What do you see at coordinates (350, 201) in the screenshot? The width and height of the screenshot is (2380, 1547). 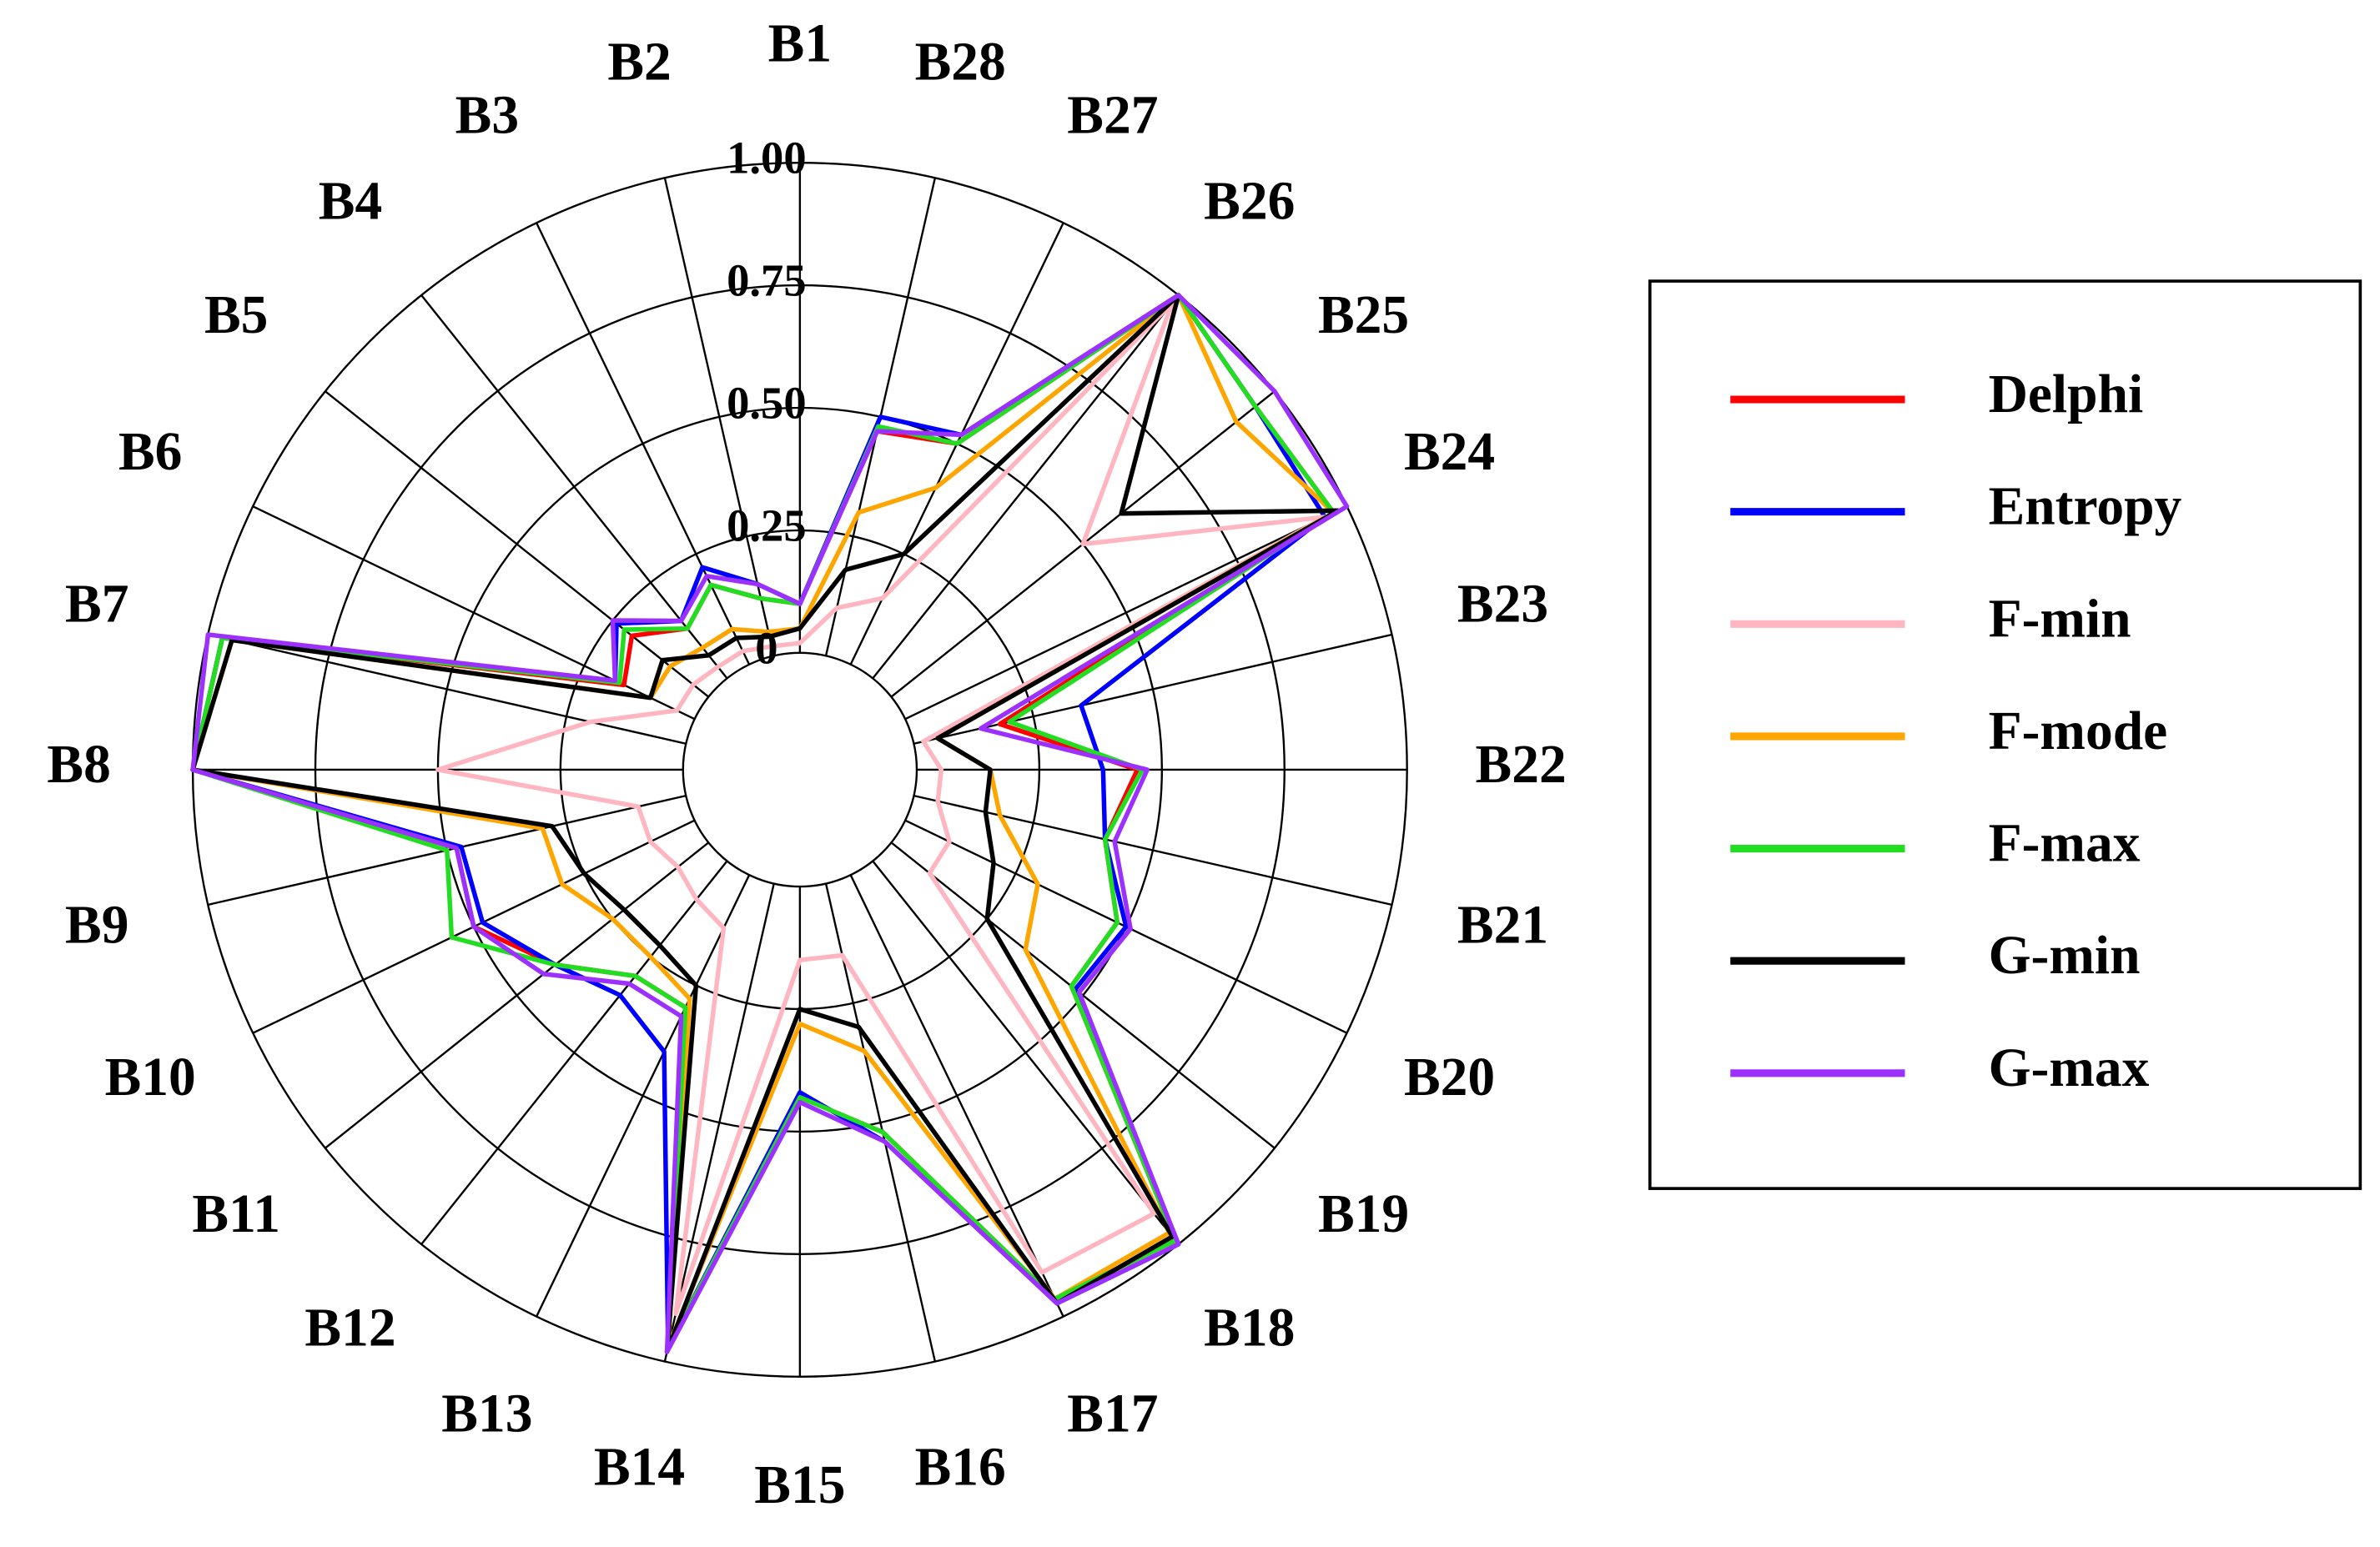 I see `category-label: B4` at bounding box center [350, 201].